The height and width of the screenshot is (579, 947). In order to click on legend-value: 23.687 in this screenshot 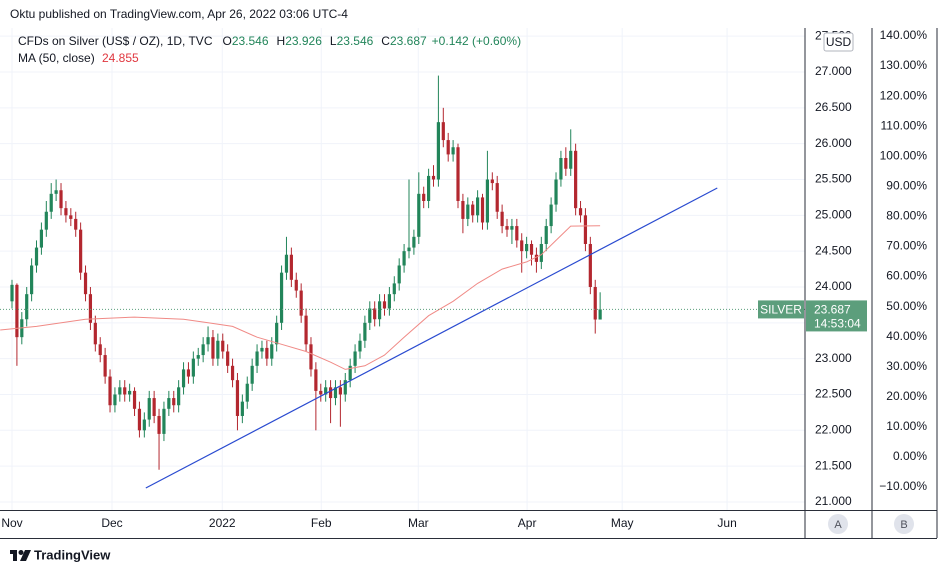, I will do `click(408, 41)`.